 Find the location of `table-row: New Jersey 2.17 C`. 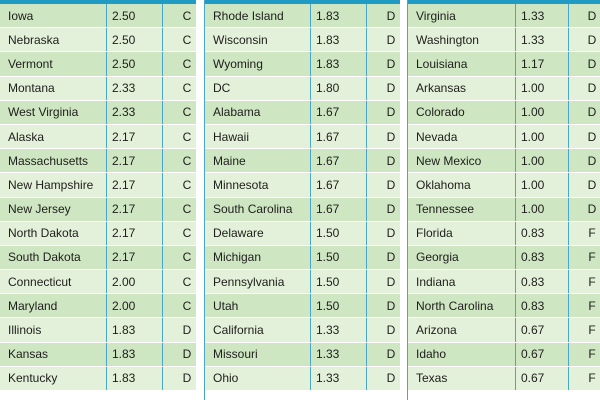

table-row: New Jersey 2.17 C is located at coordinates (98, 209).